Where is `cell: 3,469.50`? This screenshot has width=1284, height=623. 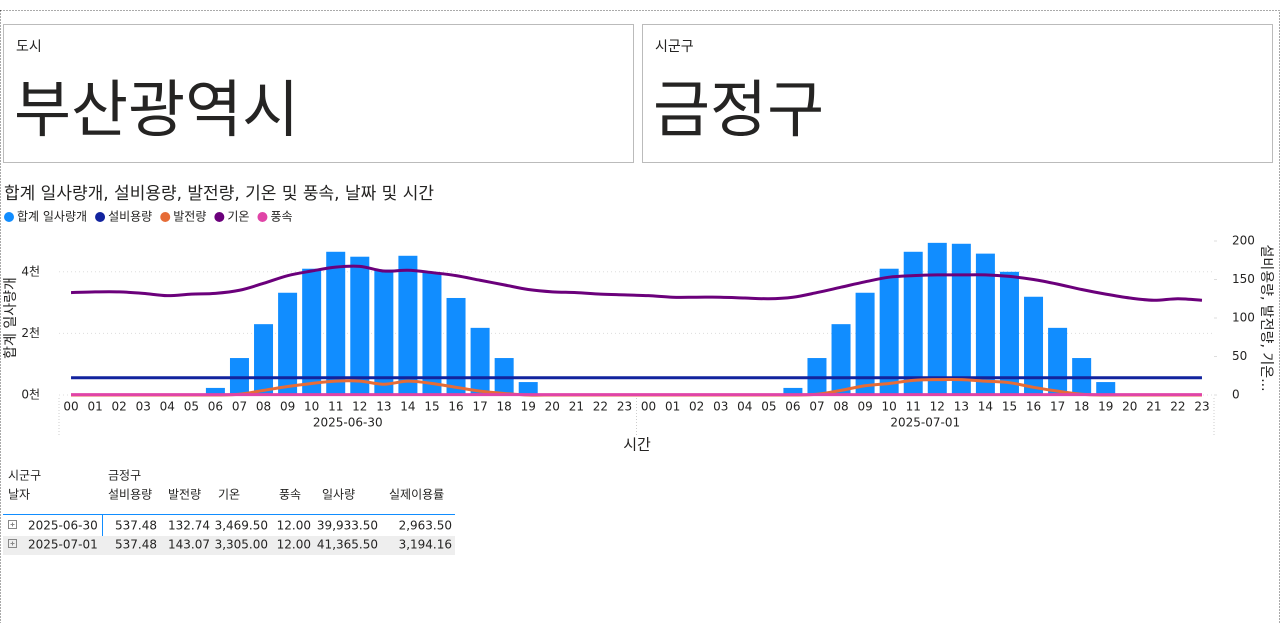 cell: 3,469.50 is located at coordinates (241, 526).